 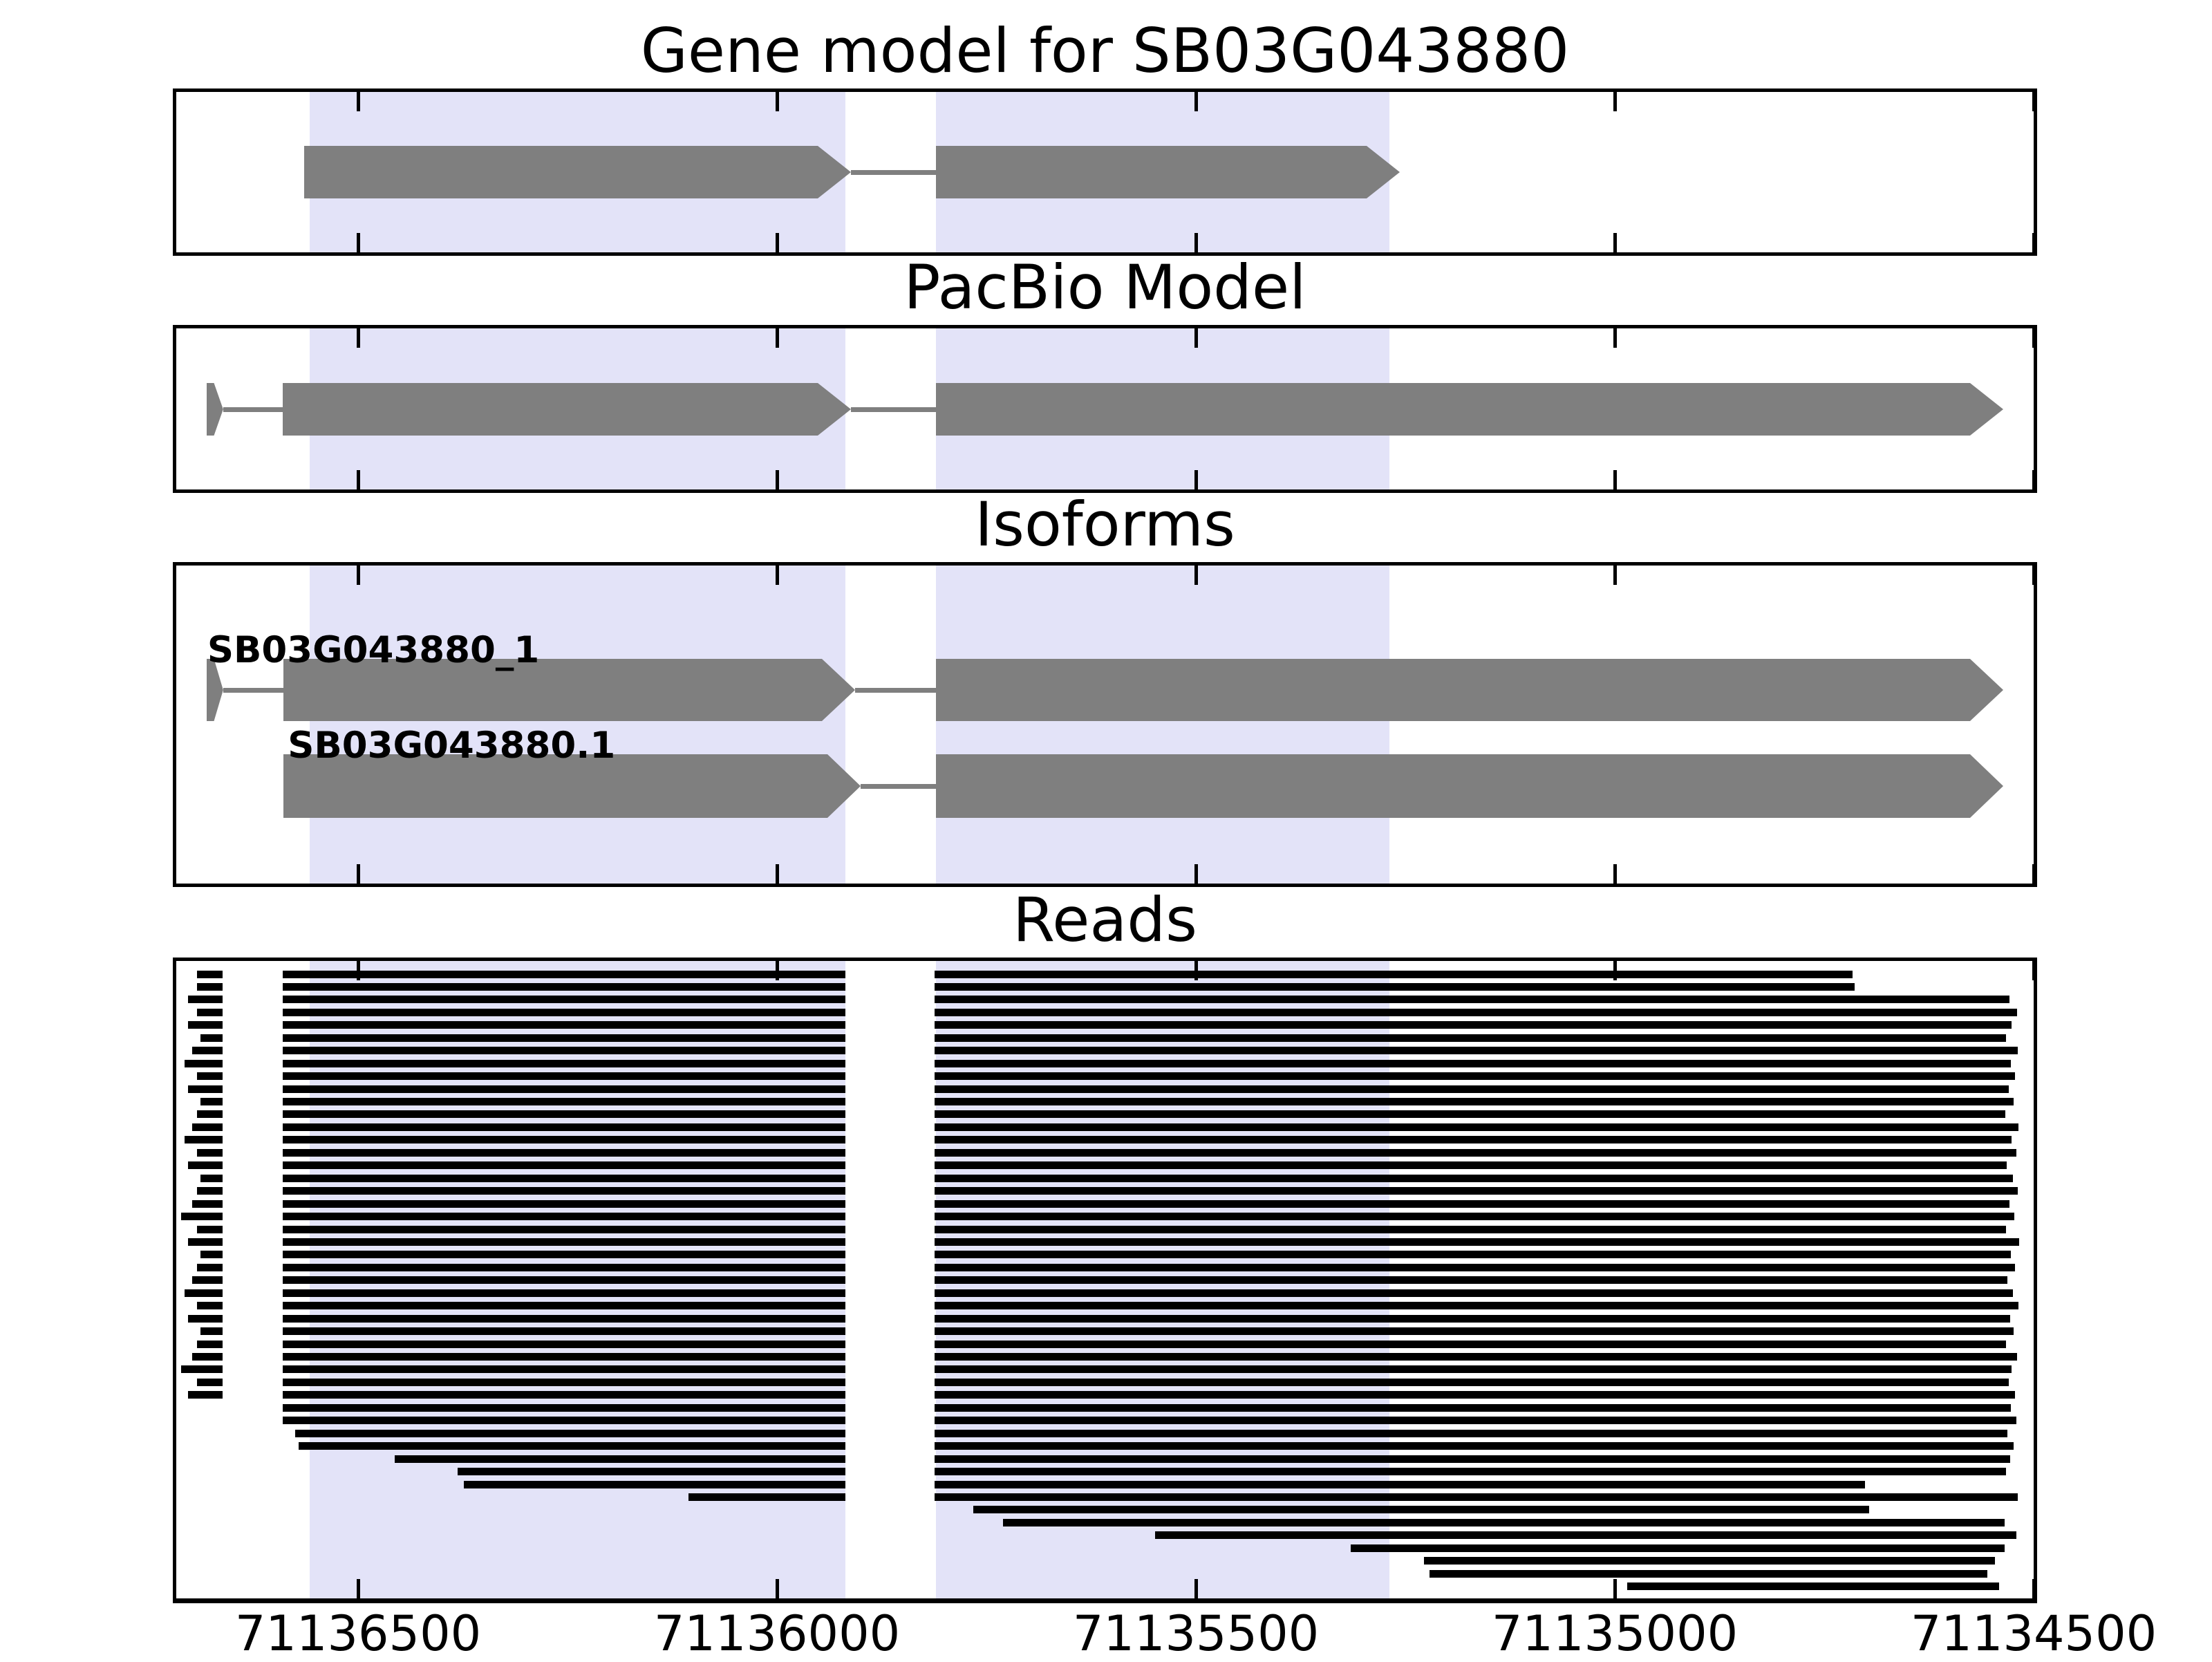 What do you see at coordinates (1105, 525) in the screenshot?
I see `isoforms-panel-title: Isoforms` at bounding box center [1105, 525].